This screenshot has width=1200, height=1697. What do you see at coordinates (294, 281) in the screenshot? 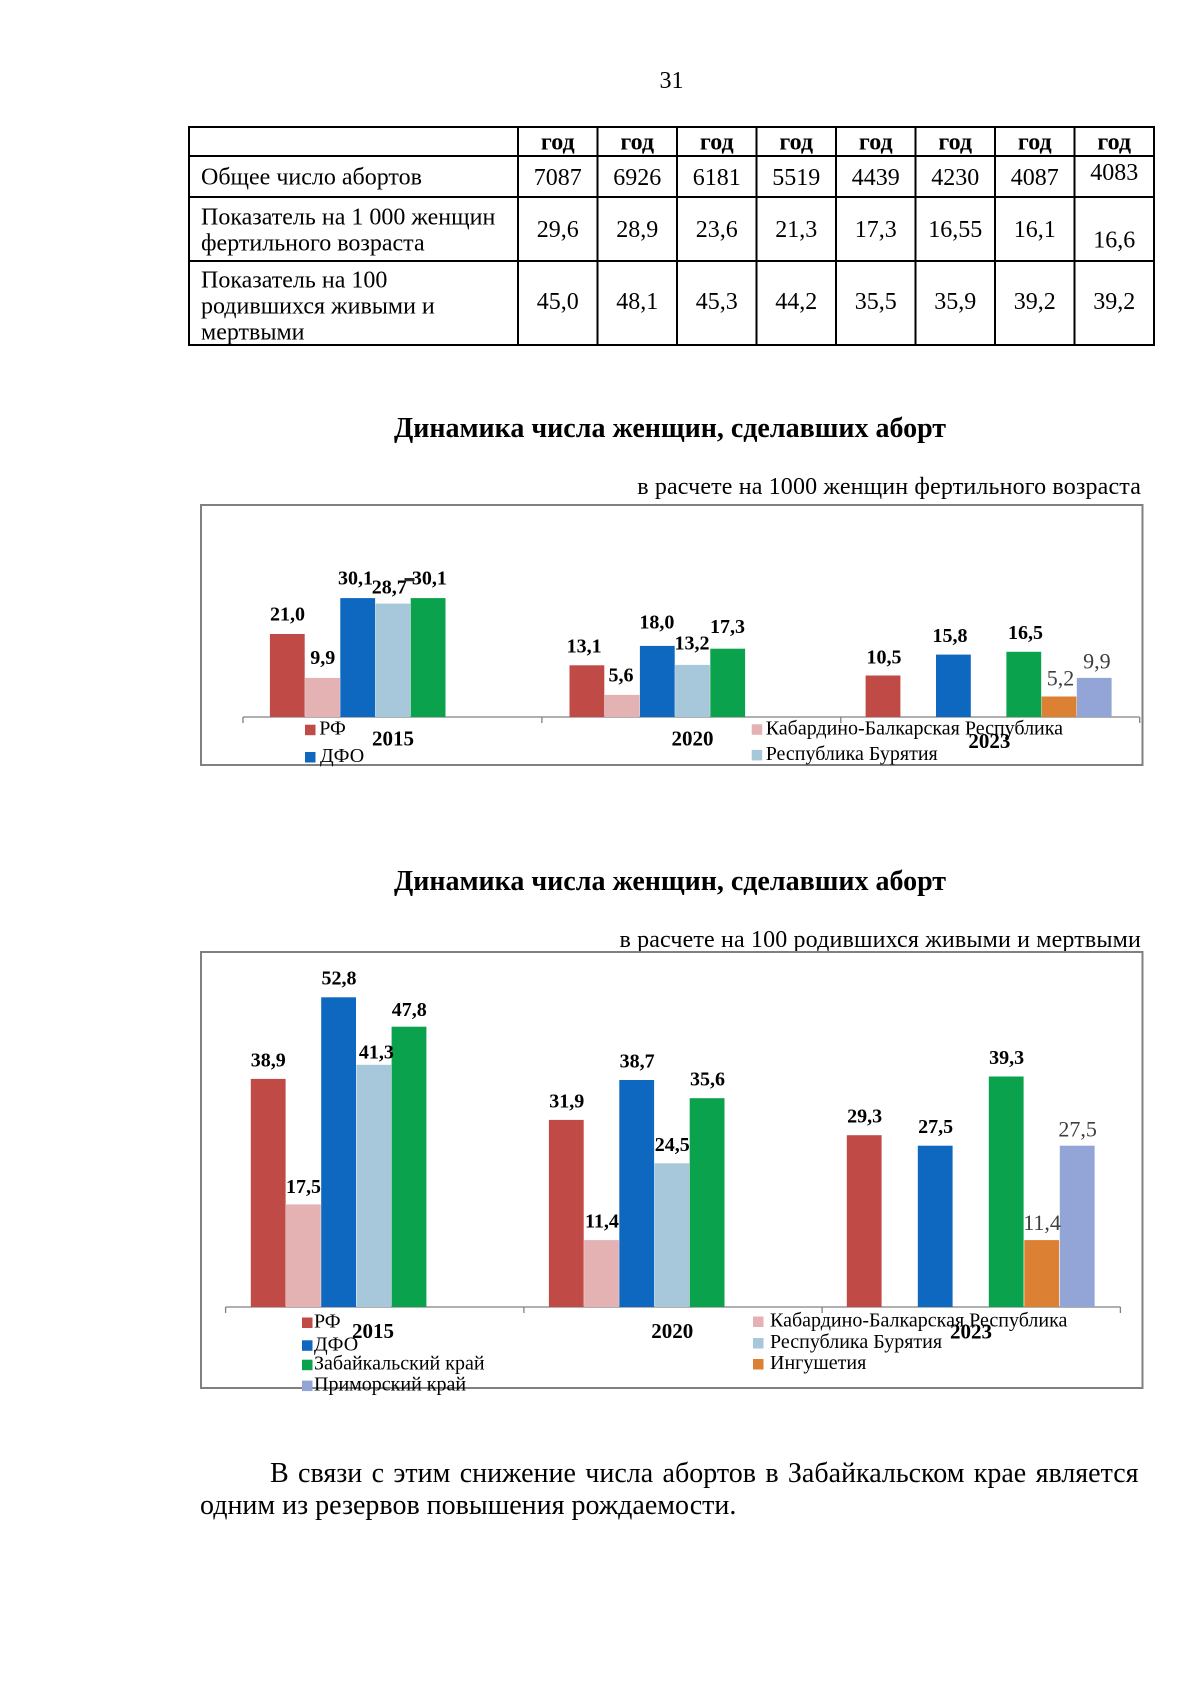
I see `svg-text: Показатель на 100` at bounding box center [294, 281].